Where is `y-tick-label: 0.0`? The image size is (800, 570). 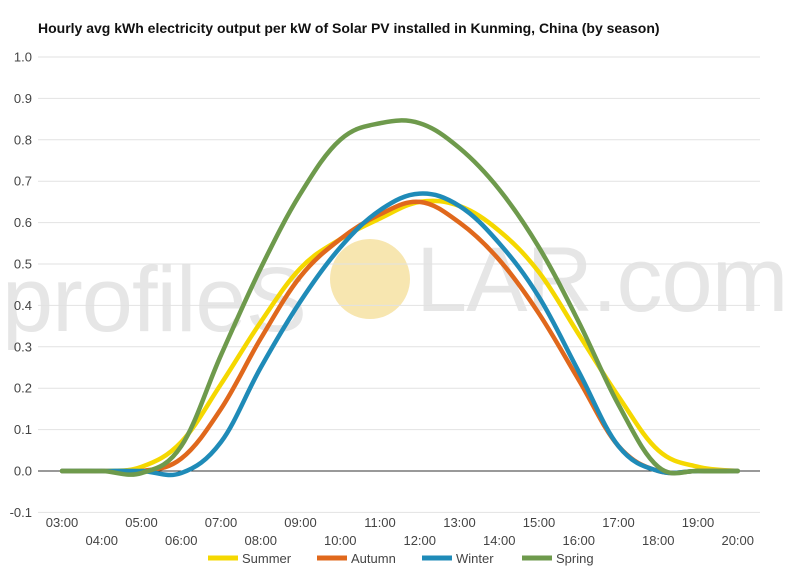 y-tick-label: 0.0 is located at coordinates (23, 471).